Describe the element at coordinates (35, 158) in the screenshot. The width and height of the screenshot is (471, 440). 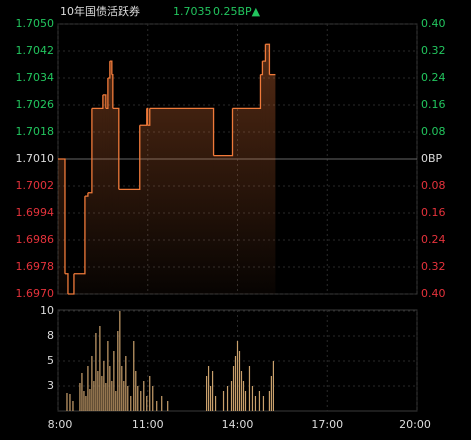
I see `y-tick-label: 1.7010` at that location.